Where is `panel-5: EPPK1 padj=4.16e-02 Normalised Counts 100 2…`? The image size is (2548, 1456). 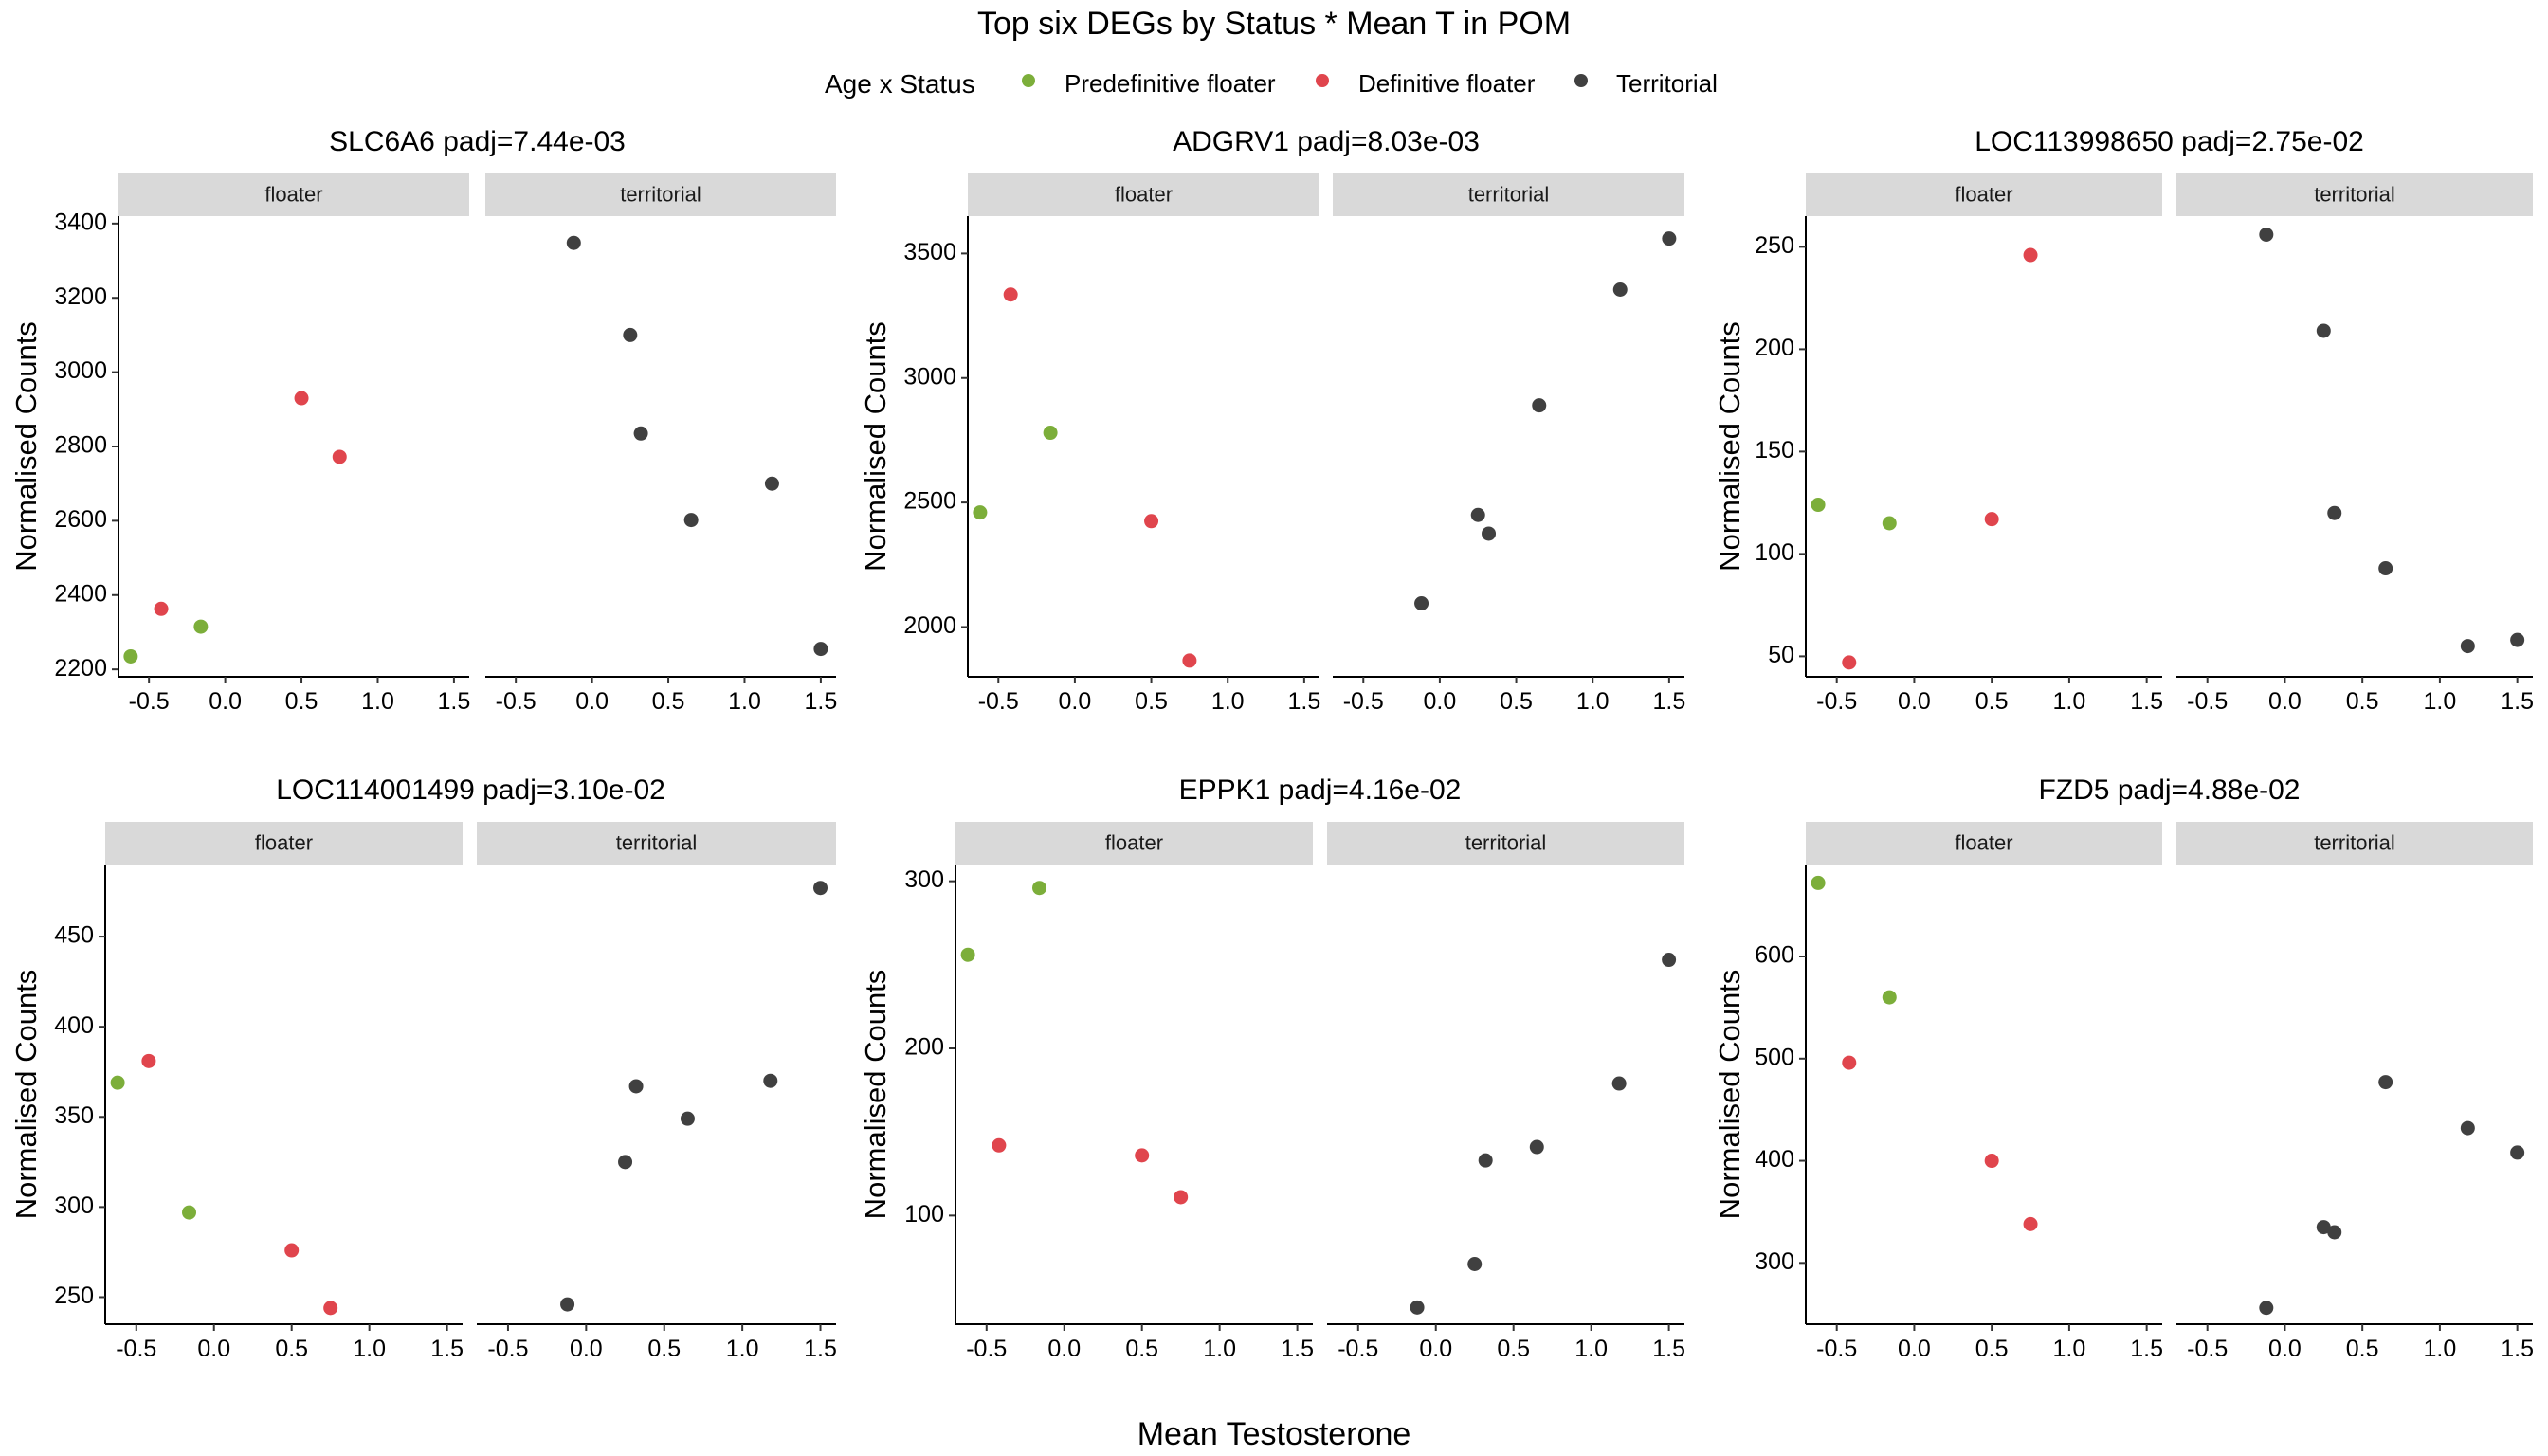 panel-5: EPPK1 padj=4.16e-02 Normalised Counts 100 2… is located at coordinates (1272, 1068).